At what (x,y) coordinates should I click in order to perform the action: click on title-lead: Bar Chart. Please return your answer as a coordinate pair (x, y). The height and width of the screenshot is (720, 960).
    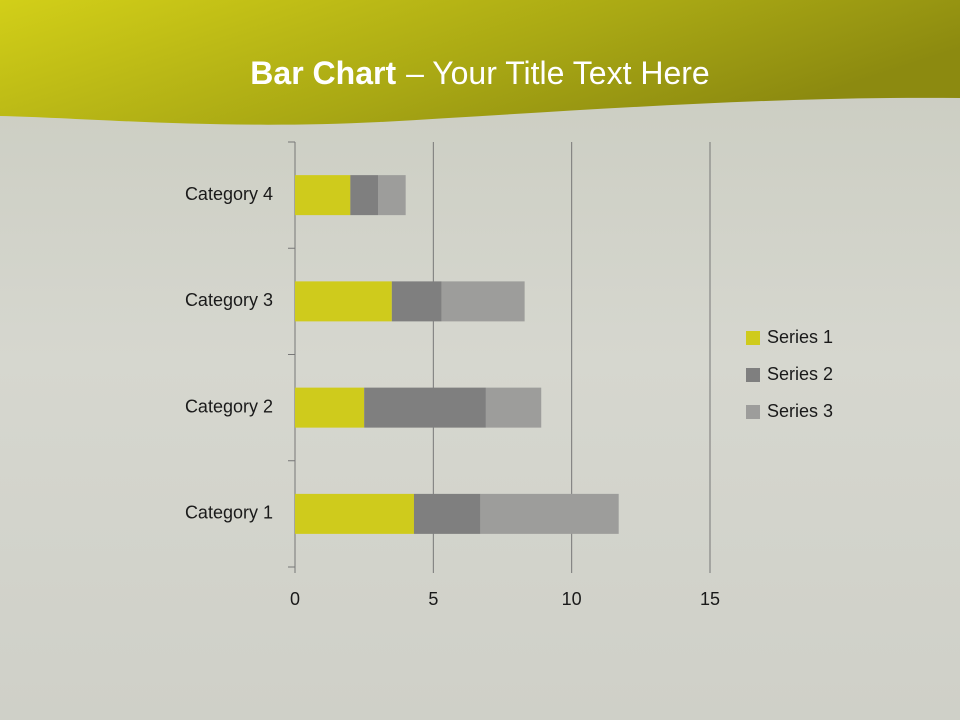
    Looking at the image, I should click on (323, 73).